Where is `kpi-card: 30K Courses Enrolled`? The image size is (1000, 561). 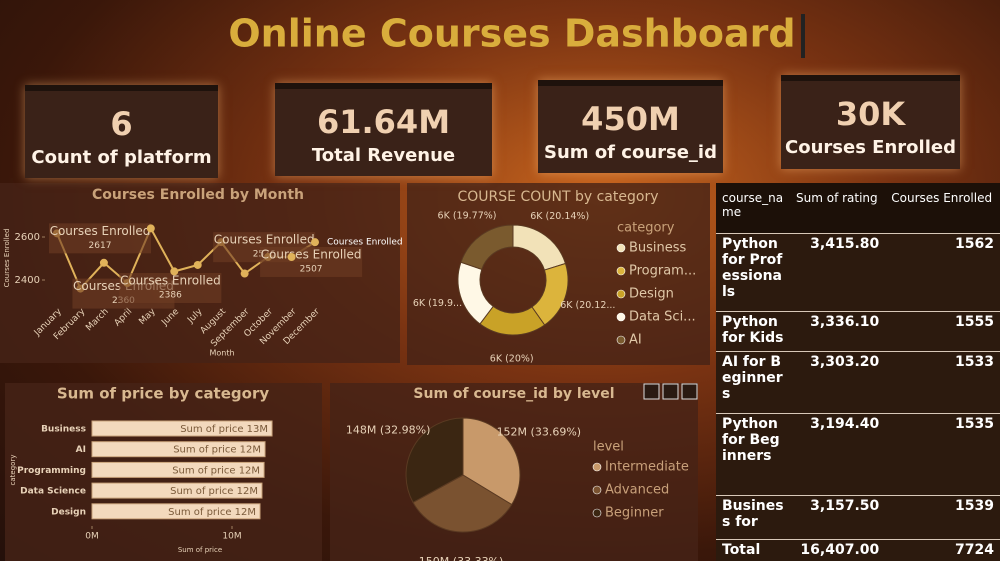 kpi-card: 30K Courses Enrolled is located at coordinates (870, 122).